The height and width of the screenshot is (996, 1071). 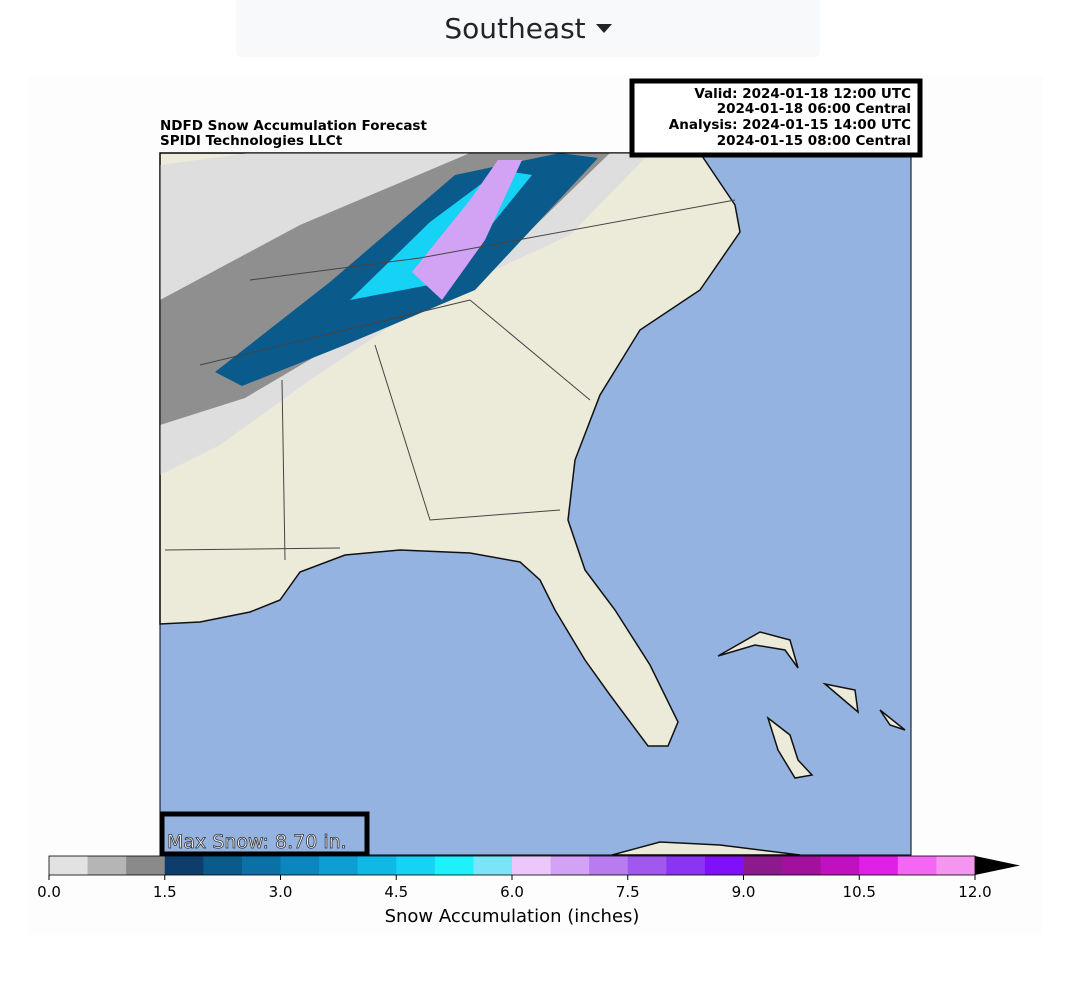 What do you see at coordinates (396, 892) in the screenshot?
I see `colorbar-tick-label: 4.5` at bounding box center [396, 892].